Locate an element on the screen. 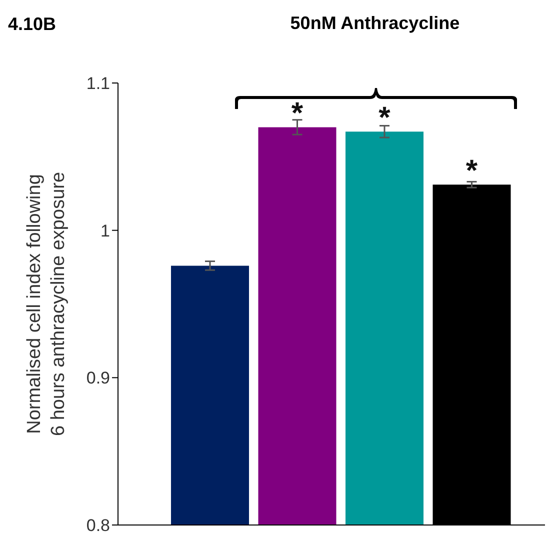 The width and height of the screenshot is (555, 534). text: 50nM Anthracycline is located at coordinates (375, 23).